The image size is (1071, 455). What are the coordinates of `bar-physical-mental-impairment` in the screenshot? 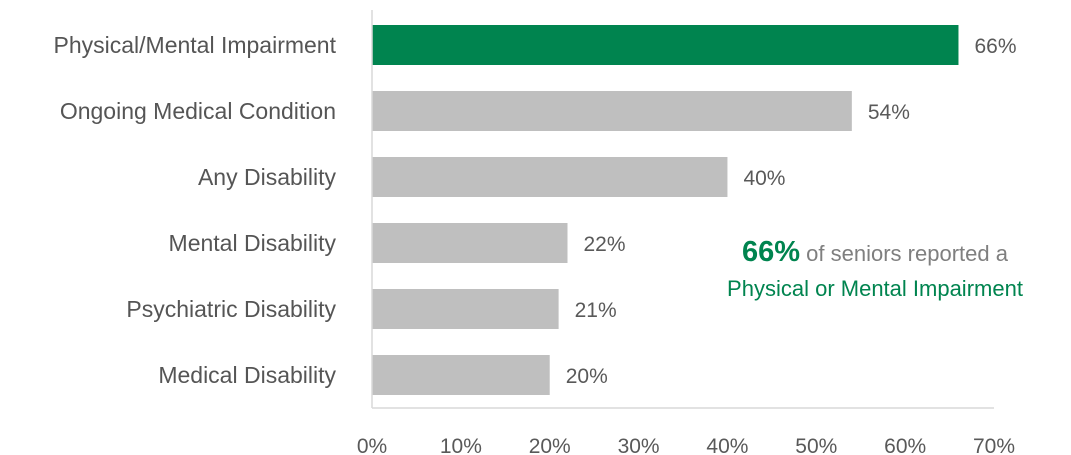 It's located at (665, 45).